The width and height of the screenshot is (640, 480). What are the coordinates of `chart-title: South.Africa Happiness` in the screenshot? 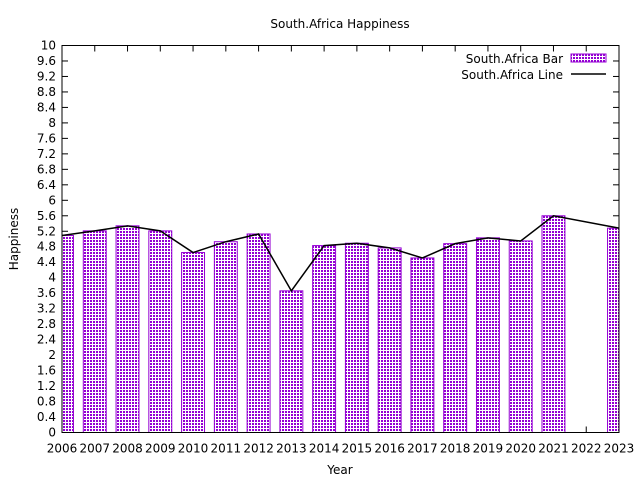 It's located at (339, 24).